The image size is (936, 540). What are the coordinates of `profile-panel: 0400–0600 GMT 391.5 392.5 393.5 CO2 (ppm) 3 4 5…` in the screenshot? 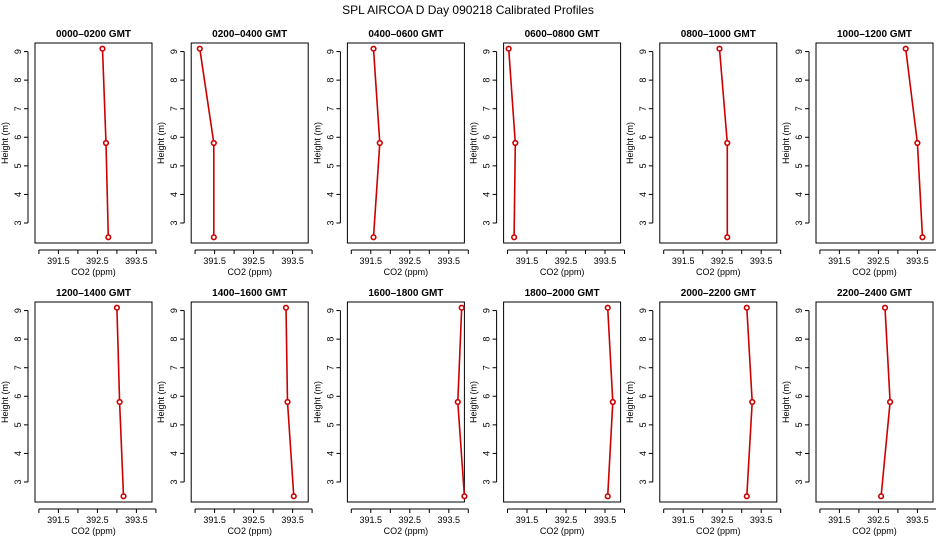 It's located at (390, 153).